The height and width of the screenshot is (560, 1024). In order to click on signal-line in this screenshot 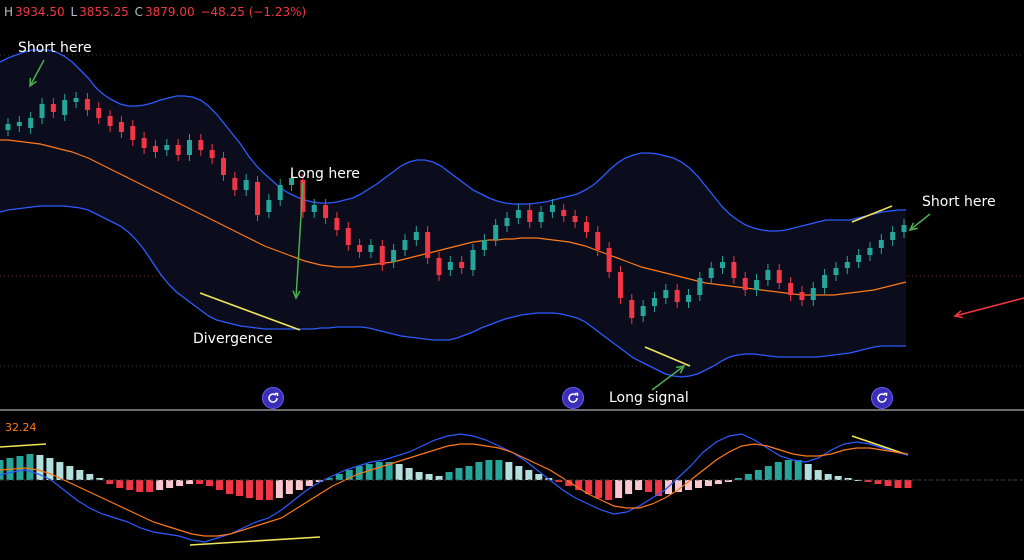, I will do `click(454, 490)`.